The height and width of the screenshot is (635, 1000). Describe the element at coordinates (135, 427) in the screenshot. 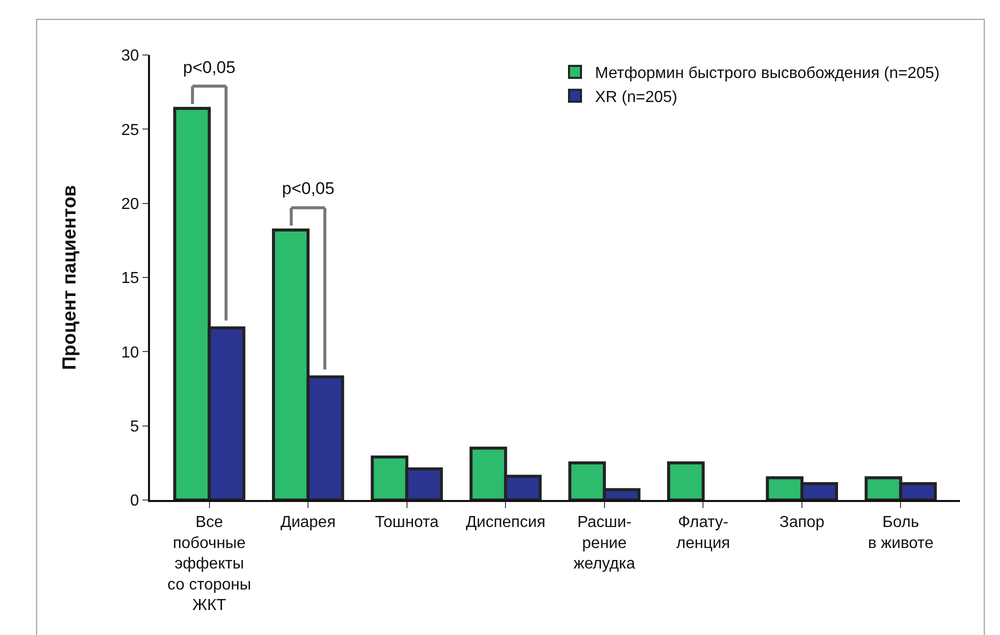

I see `y-tick-label: 5` at that location.